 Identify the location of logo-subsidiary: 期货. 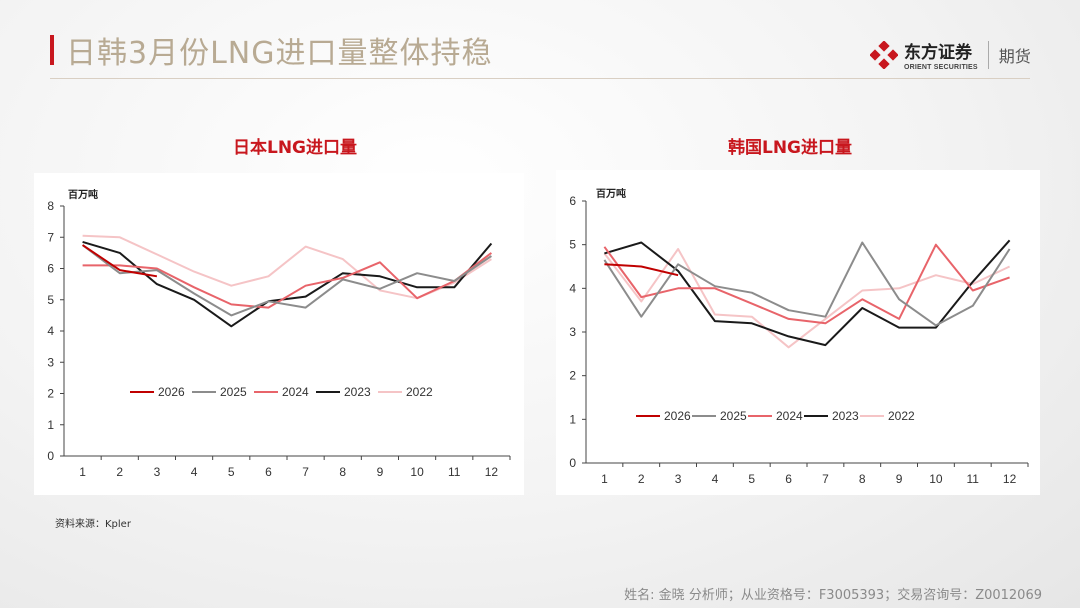
(1014, 56).